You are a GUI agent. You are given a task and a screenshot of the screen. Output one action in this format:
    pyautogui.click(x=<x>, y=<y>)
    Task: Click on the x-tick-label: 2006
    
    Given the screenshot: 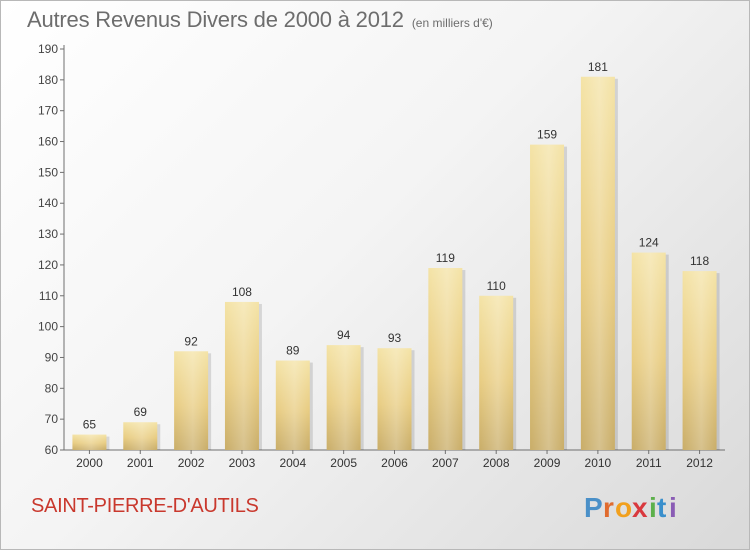 What is the action you would take?
    pyautogui.click(x=394, y=463)
    